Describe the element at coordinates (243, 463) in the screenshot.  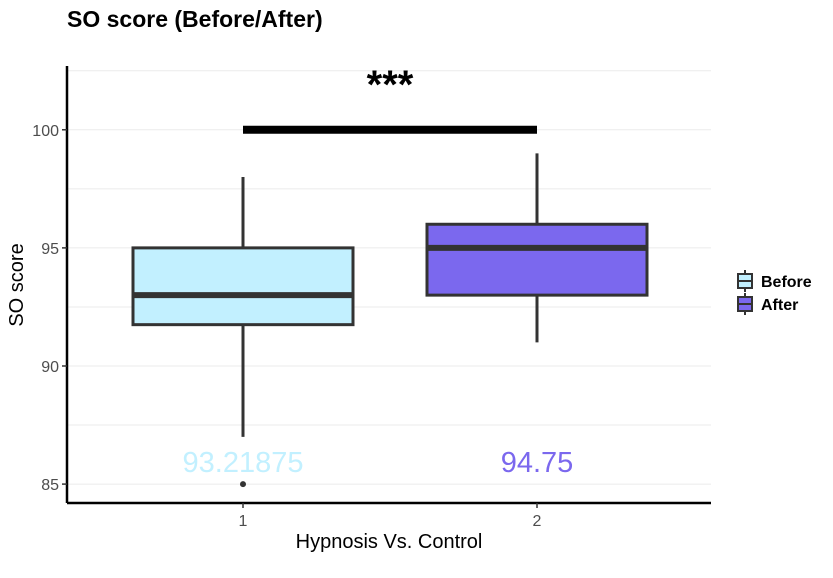
I see `mean-label-before: 93.21875` at that location.